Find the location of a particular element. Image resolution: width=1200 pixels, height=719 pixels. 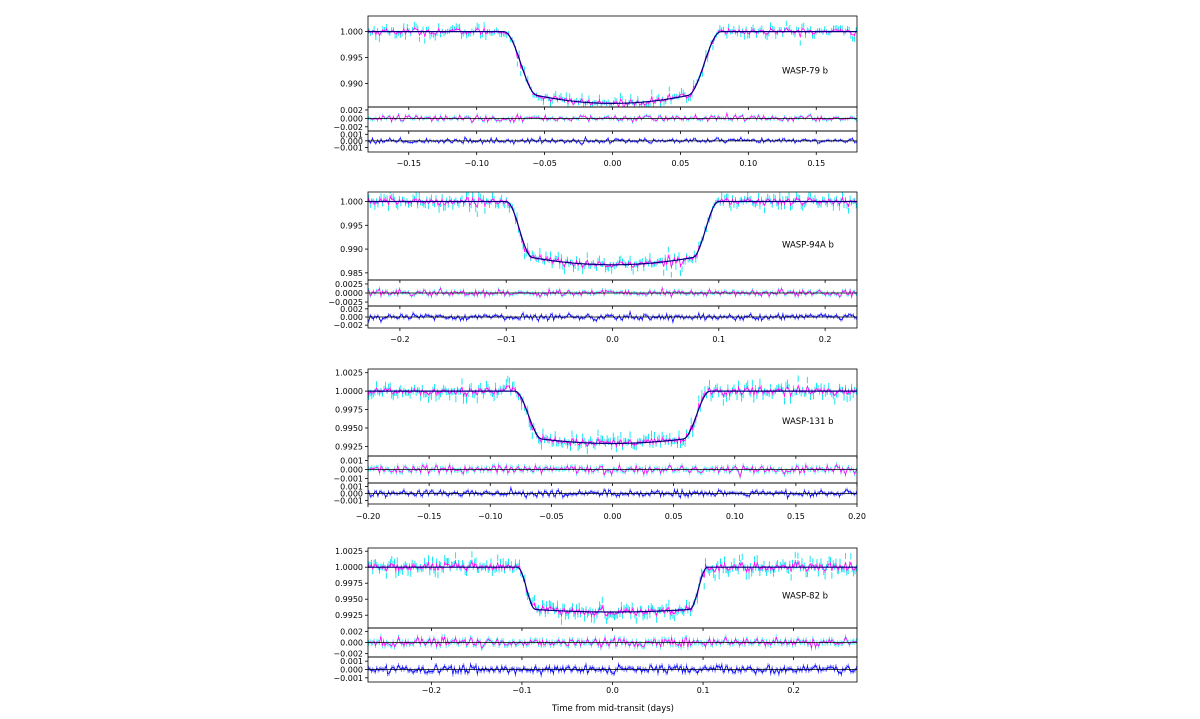

x-axis-label: Time from mid-transit (days) is located at coordinates (612, 709).